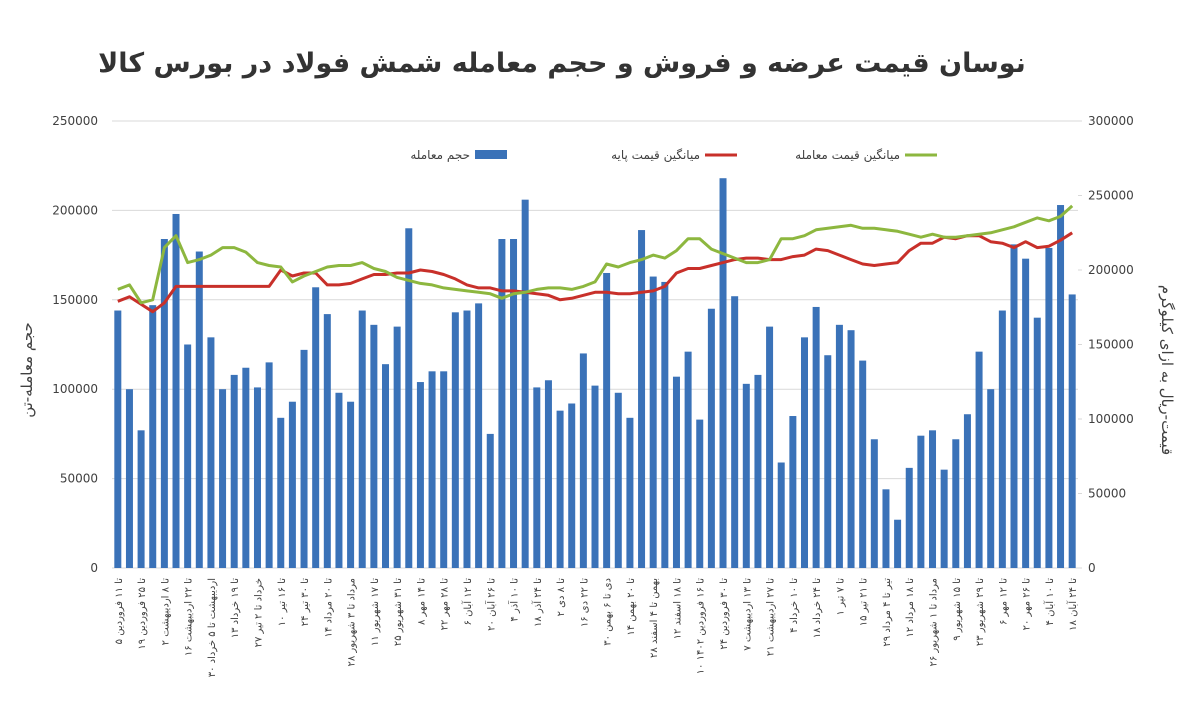  What do you see at coordinates (375, 612) in the screenshot?
I see `x-tick-label: ۱۱ تا ۱۷ شهریور` at bounding box center [375, 612].